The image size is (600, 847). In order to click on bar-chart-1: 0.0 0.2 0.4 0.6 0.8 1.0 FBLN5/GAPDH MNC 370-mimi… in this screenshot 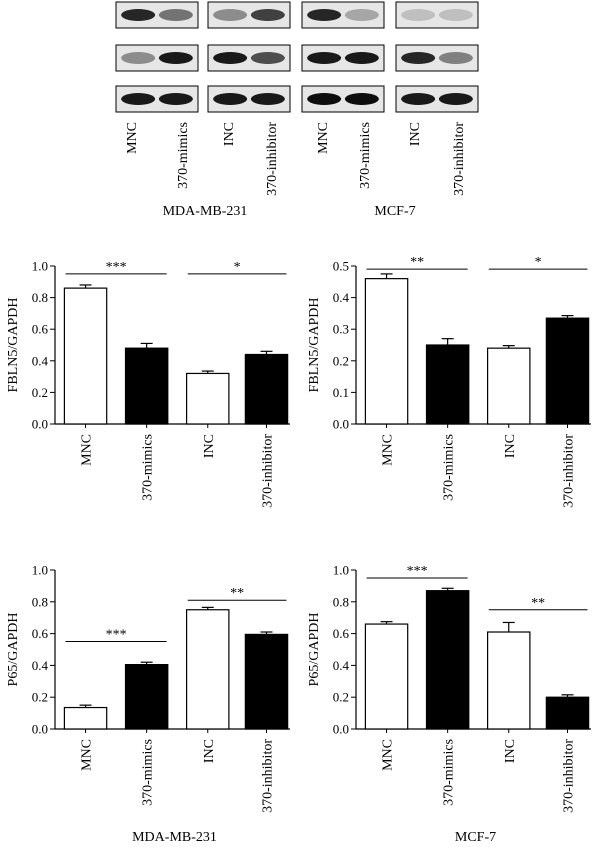, I will do `click(148, 383)`.